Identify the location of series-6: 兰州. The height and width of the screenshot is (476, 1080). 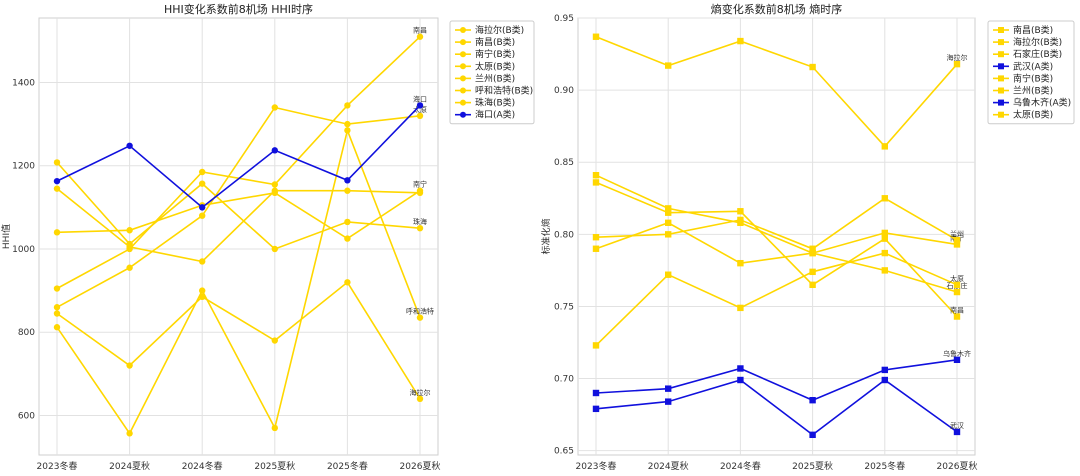
(778, 223).